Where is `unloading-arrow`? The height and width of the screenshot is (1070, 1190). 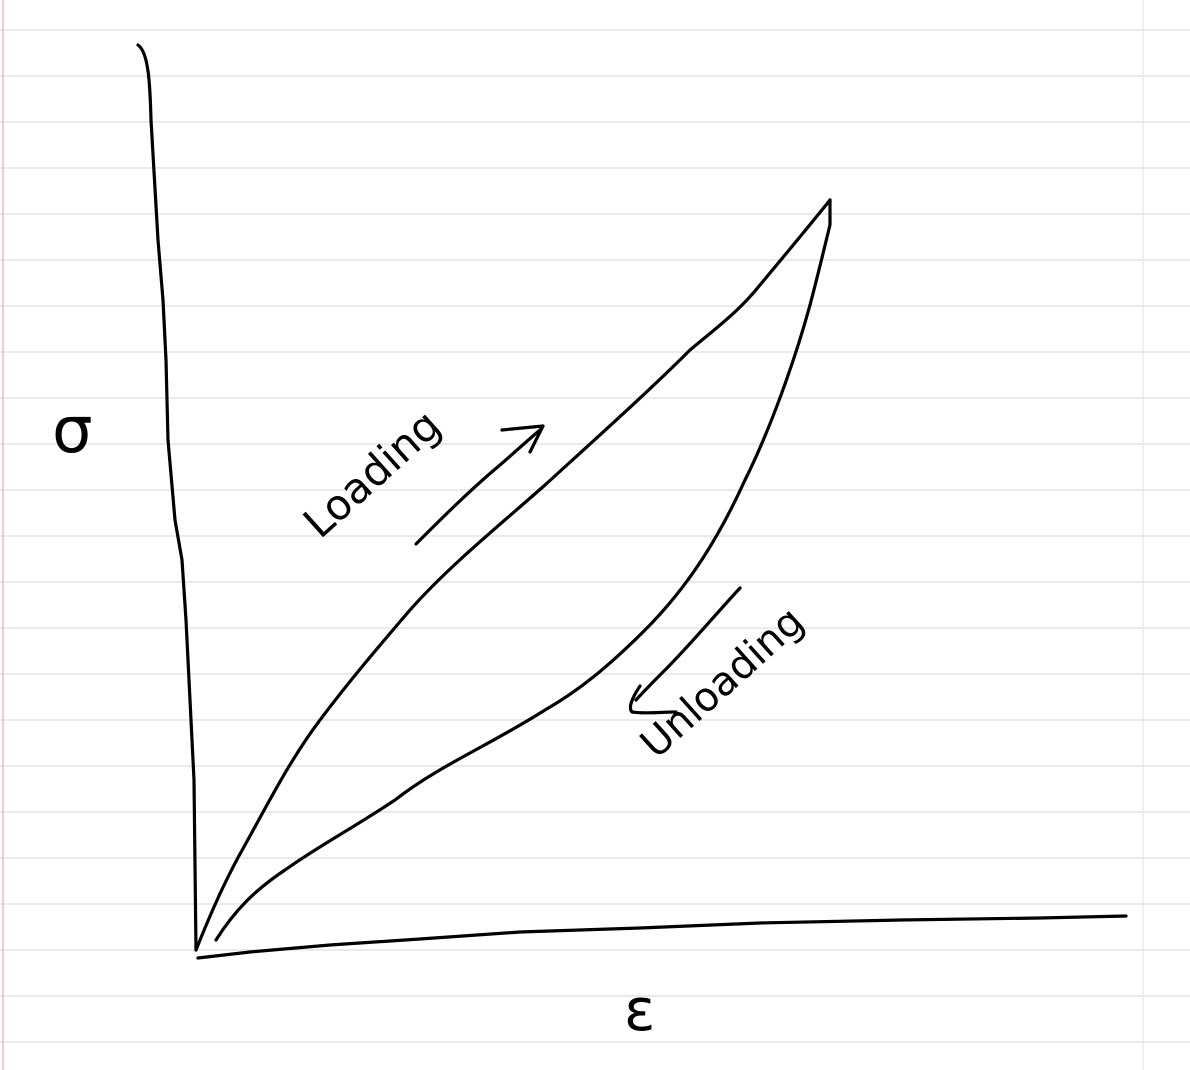 unloading-arrow is located at coordinates (688, 644).